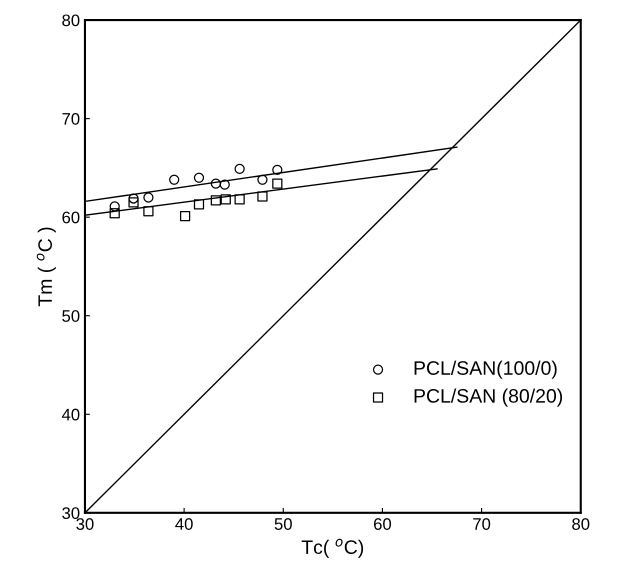  What do you see at coordinates (71, 20) in the screenshot?
I see `y-tick-label: 80` at bounding box center [71, 20].